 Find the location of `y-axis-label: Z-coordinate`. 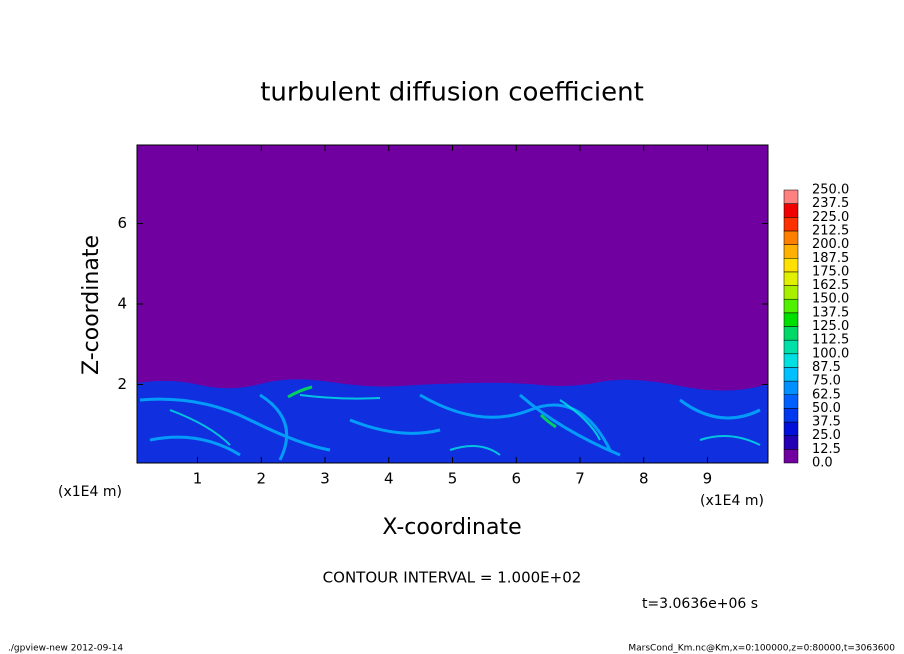

y-axis-label: Z-coordinate is located at coordinates (91, 305).